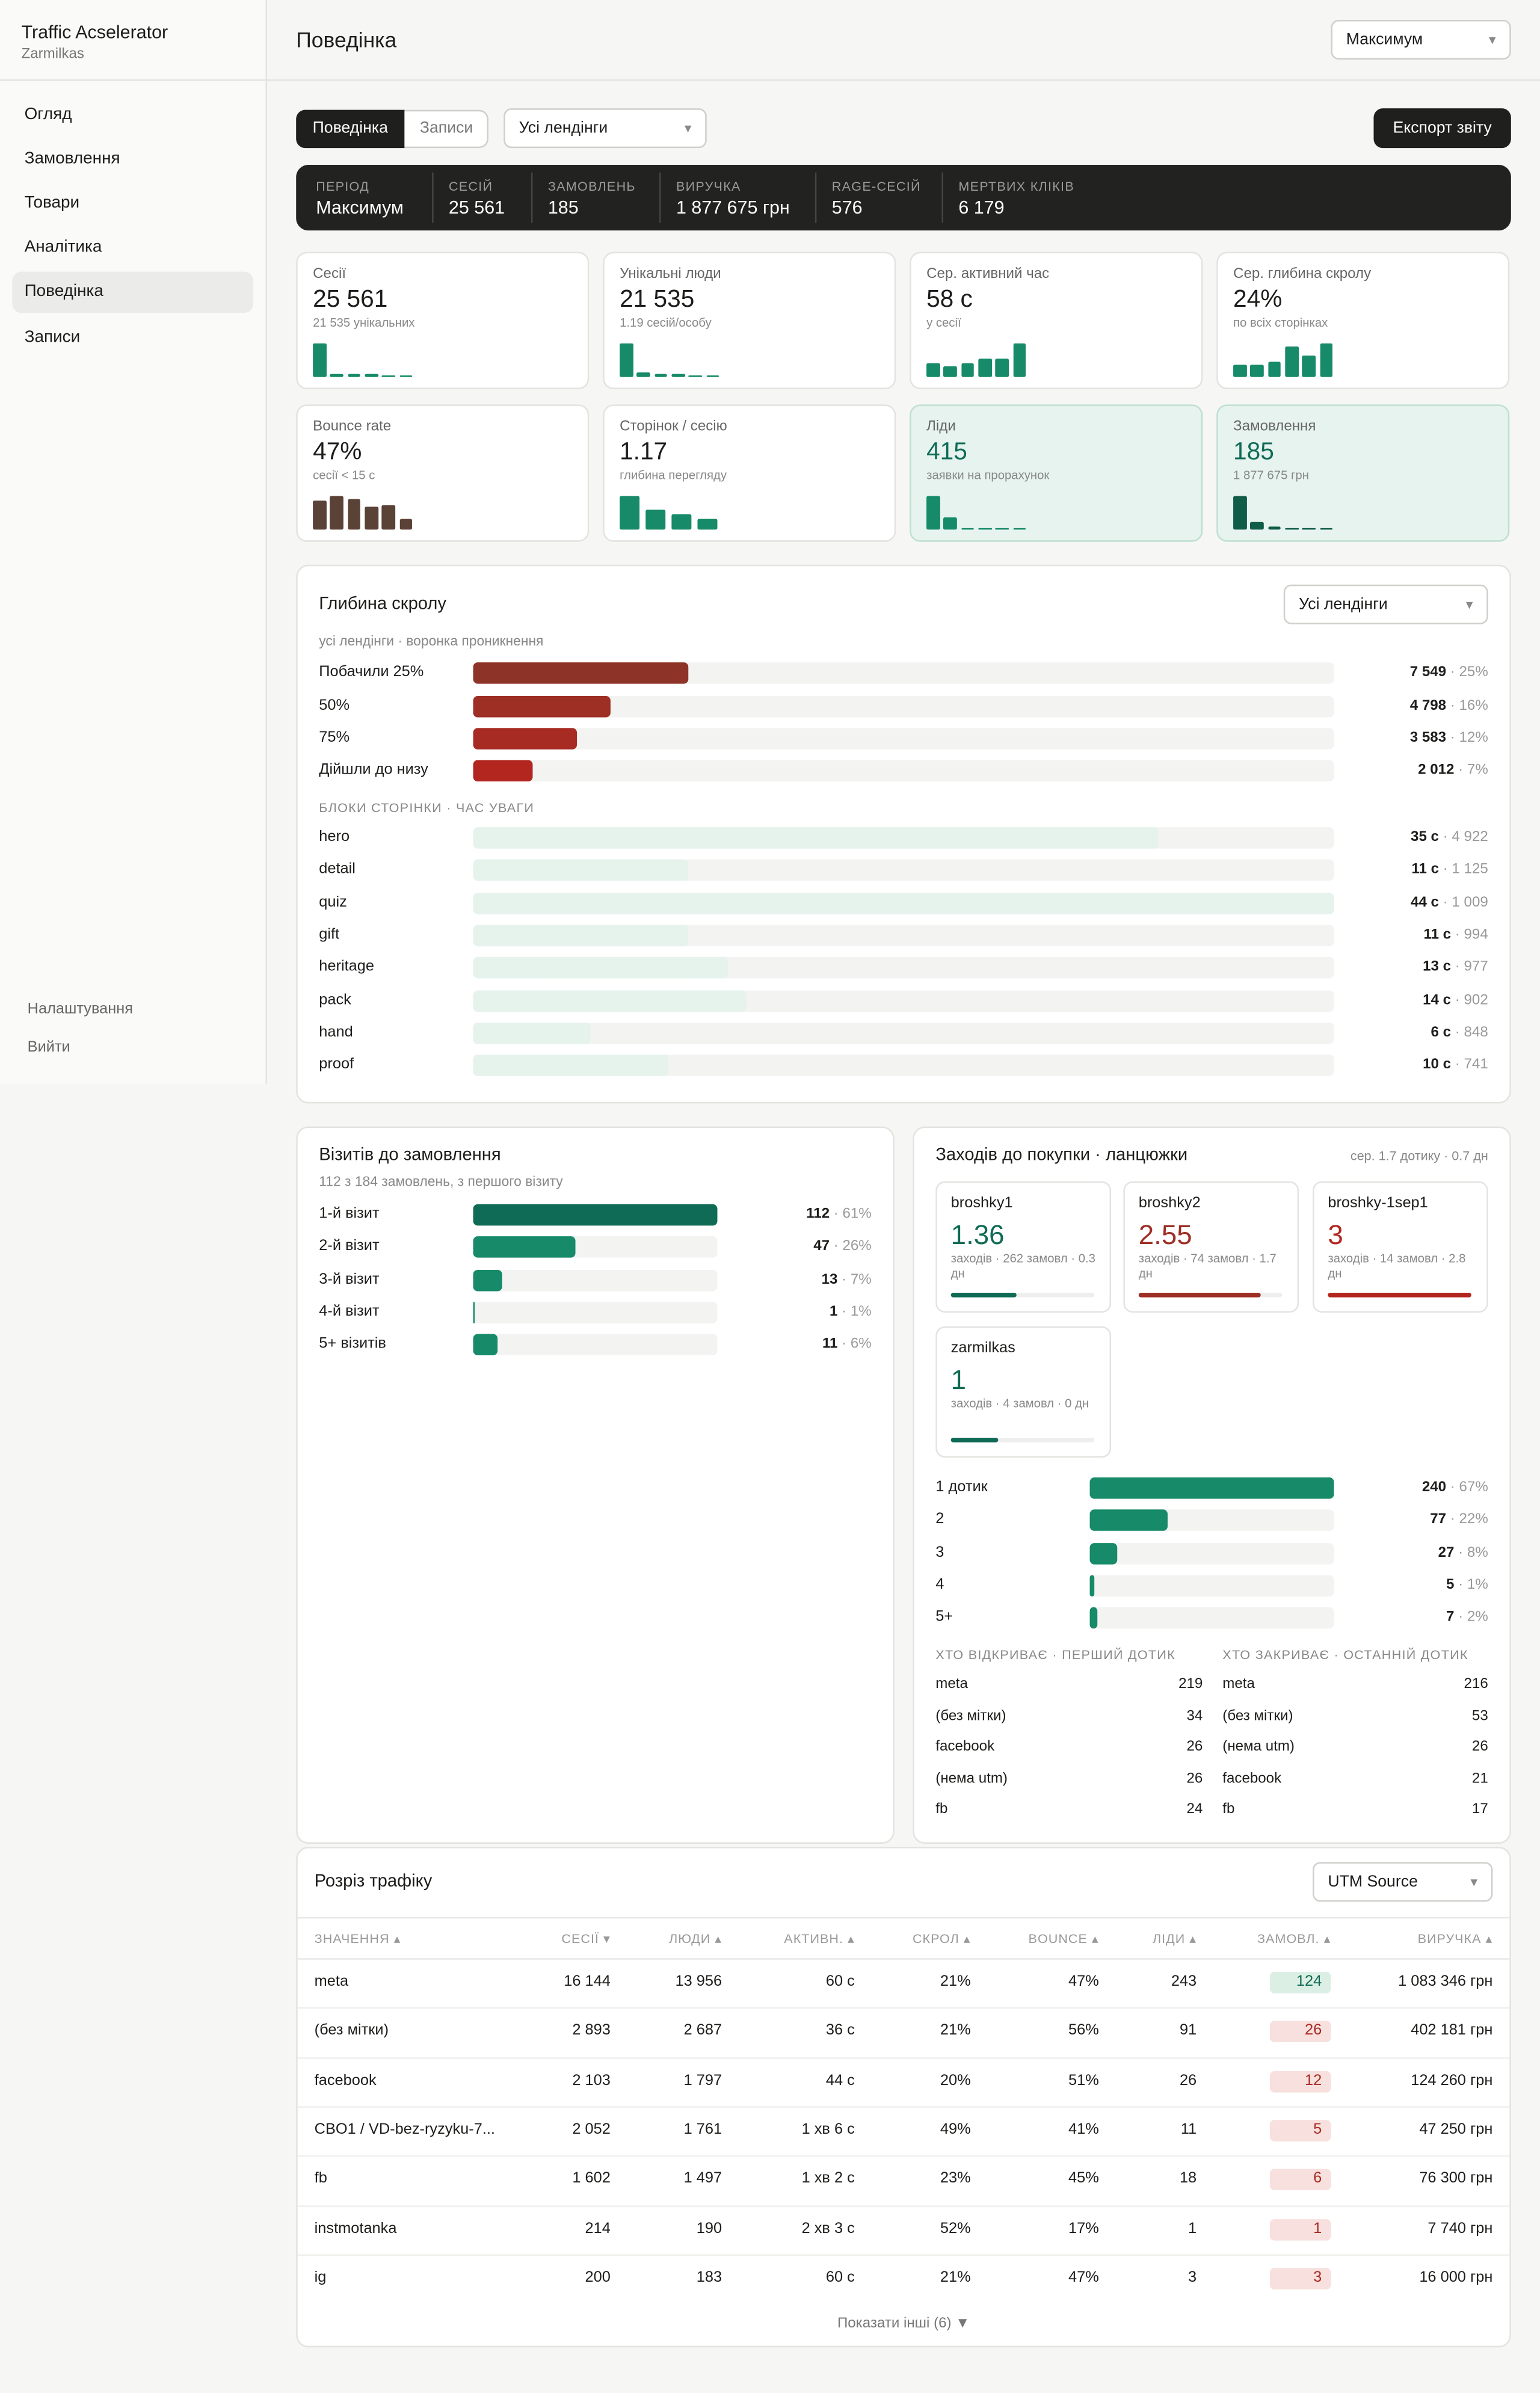  Describe the element at coordinates (605, 128) in the screenshot. I see `landing-select: Усі лендінги` at that location.